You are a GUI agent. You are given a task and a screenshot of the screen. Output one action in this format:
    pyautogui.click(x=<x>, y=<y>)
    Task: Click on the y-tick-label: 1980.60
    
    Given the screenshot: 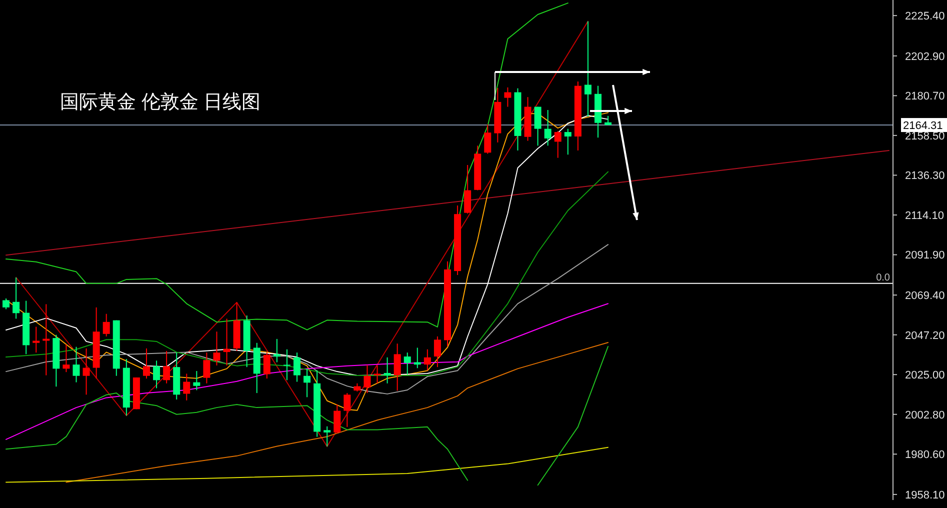 What is the action you would take?
    pyautogui.click(x=925, y=455)
    